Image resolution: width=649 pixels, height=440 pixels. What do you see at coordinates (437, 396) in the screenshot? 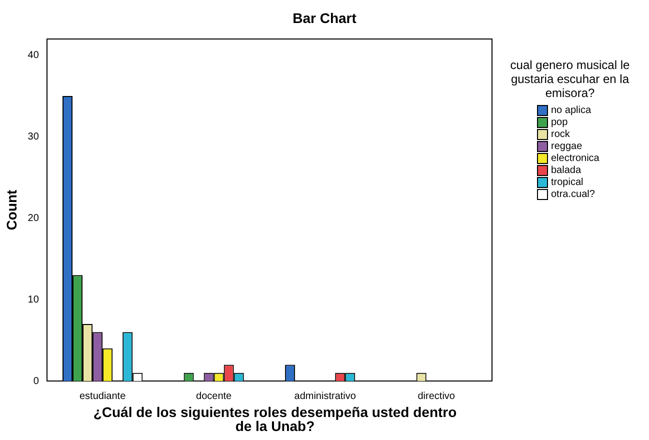
I see `x-tick-label: directivo` at bounding box center [437, 396].